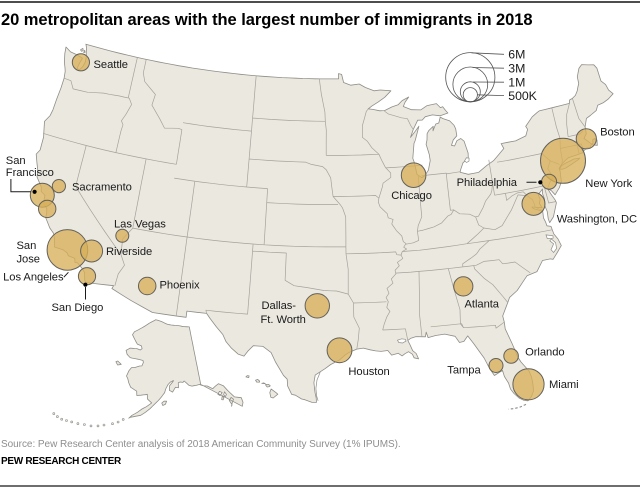 Image resolution: width=640 pixels, height=489 pixels. I want to click on svg-text: 3M, so click(516, 68).